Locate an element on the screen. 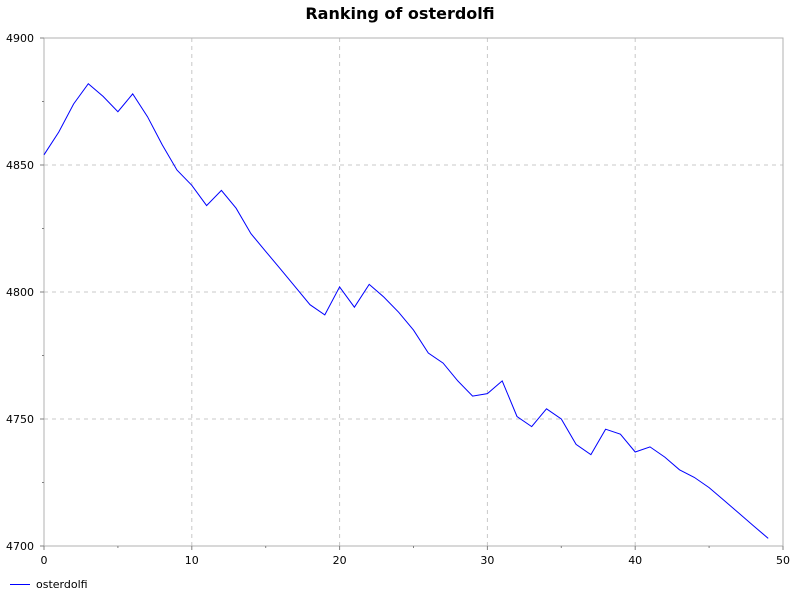 Image resolution: width=800 pixels, height=600 pixels. legend-swatch is located at coordinates (20, 584).